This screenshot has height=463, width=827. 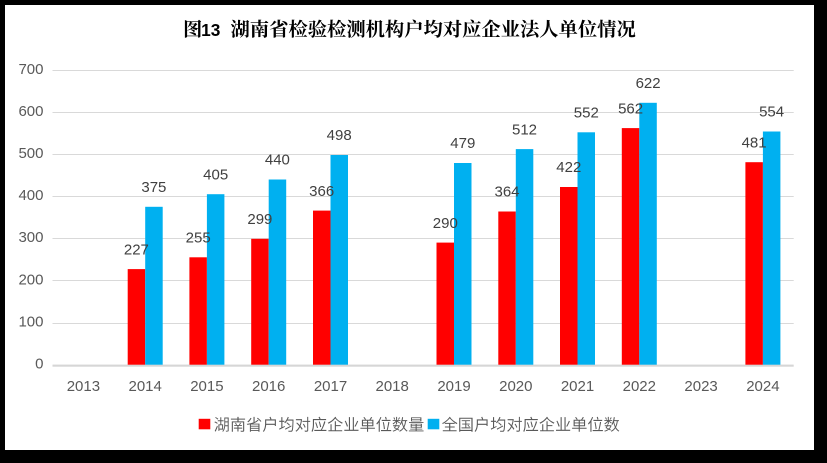 I want to click on svg-text: 481, so click(x=754, y=142).